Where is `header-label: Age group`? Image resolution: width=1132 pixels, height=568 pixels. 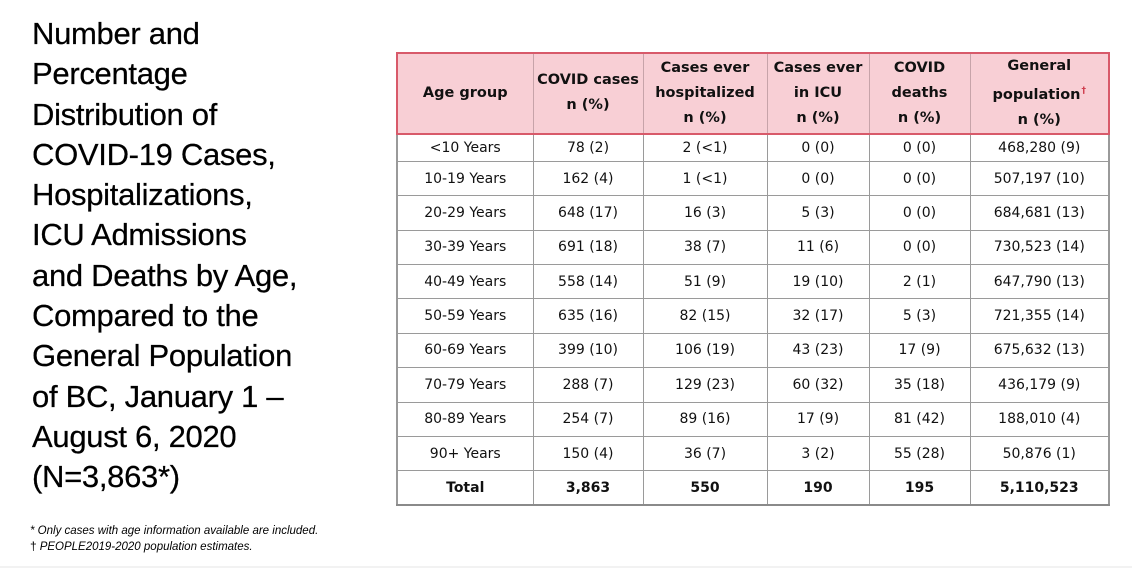 header-label: Age group is located at coordinates (465, 92).